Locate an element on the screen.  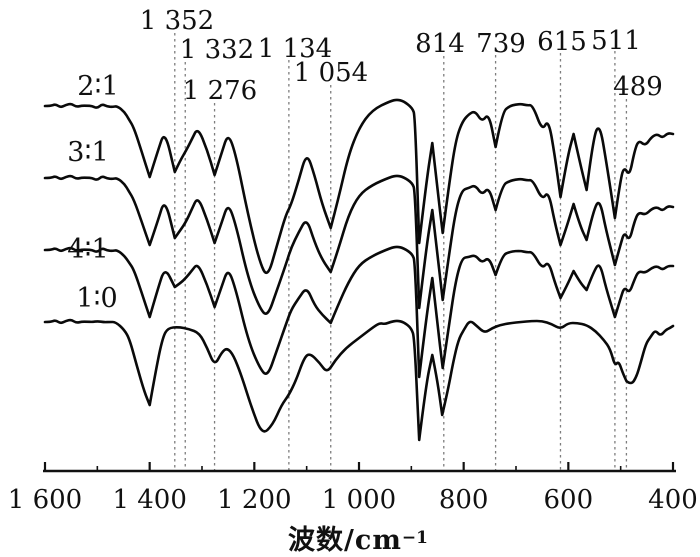
x-tick-label-600: 600 is located at coordinates (569, 500).